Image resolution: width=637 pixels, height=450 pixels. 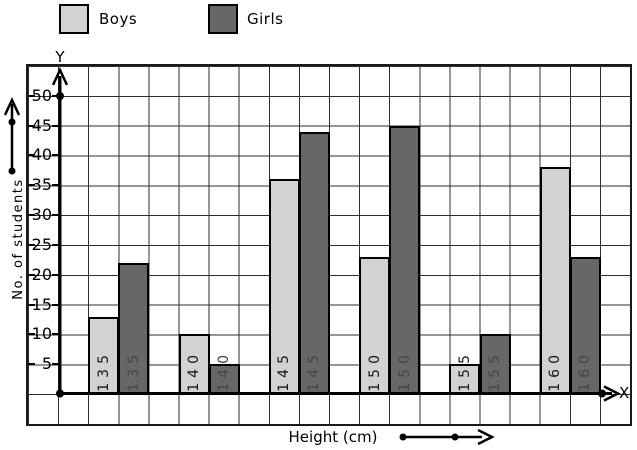 What do you see at coordinates (60, 57) in the screenshot?
I see `y-axis-letter: Y` at bounding box center [60, 57].